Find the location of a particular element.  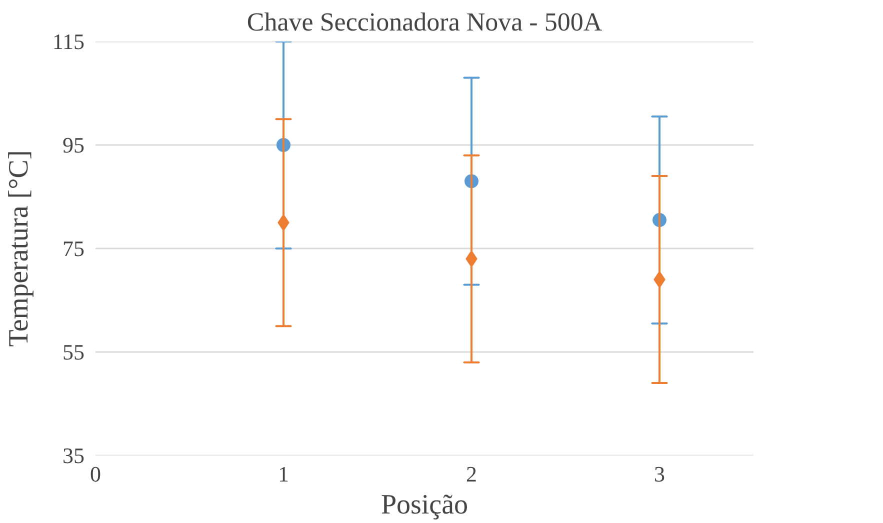

x-axis-title: Posição is located at coordinates (424, 505).